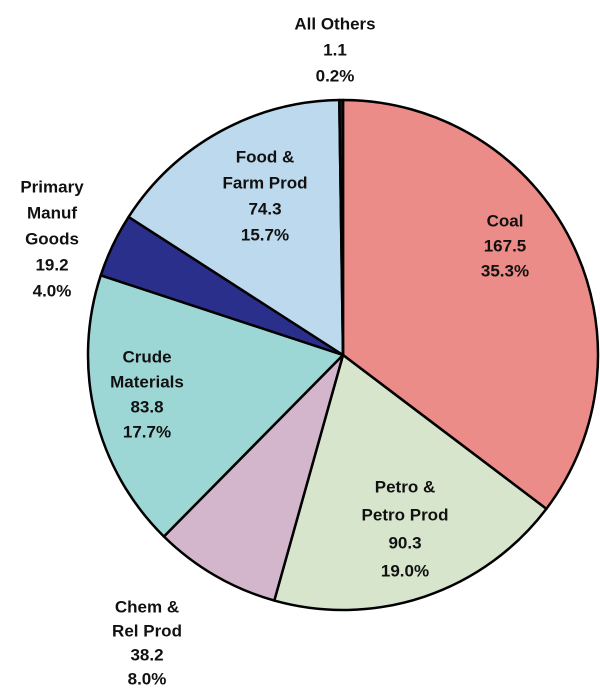 The height and width of the screenshot is (689, 600). What do you see at coordinates (52, 290) in the screenshot?
I see `percent-label: 4.0%` at bounding box center [52, 290].